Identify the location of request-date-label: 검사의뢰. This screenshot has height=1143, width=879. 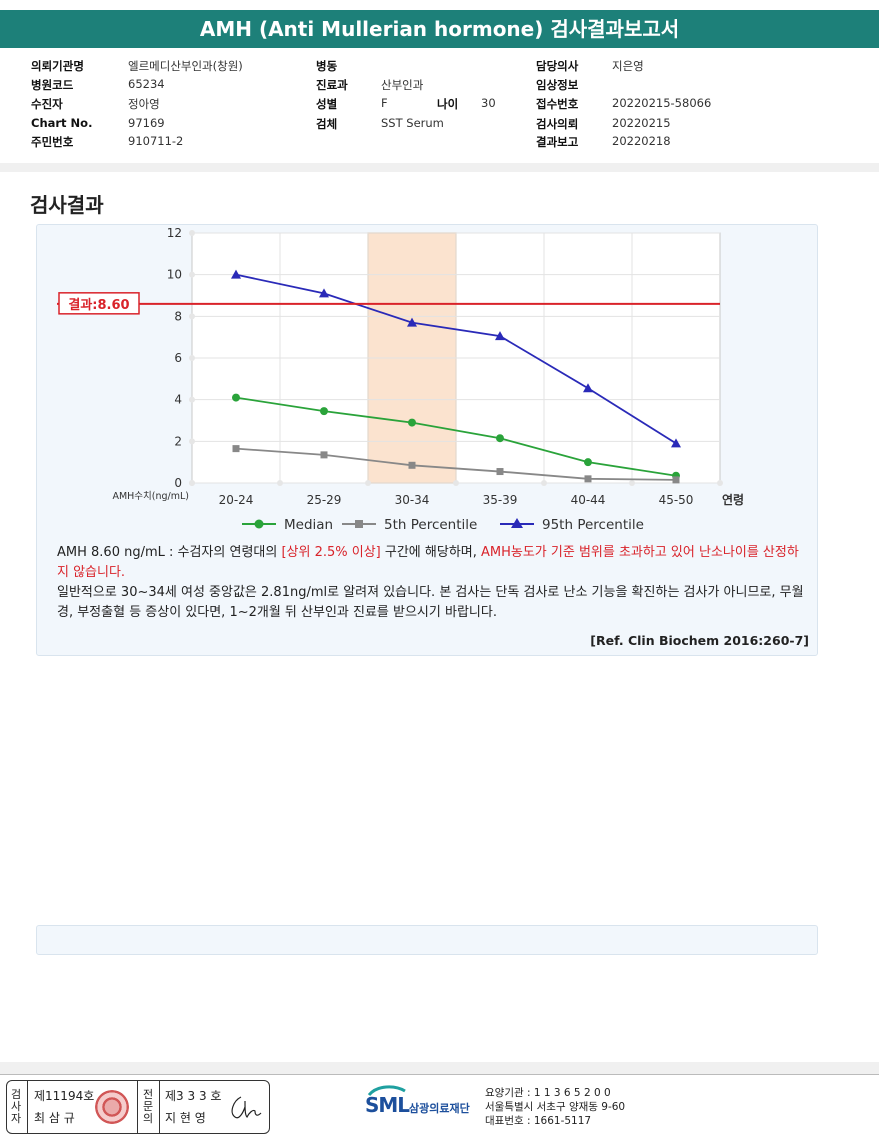
(557, 124).